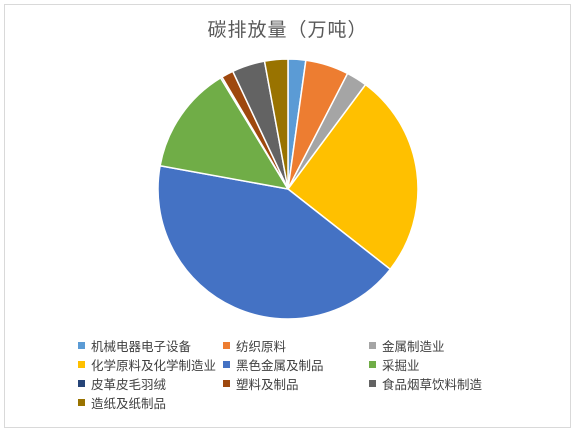  I want to click on legend-item: 金属制造业, so click(407, 345).